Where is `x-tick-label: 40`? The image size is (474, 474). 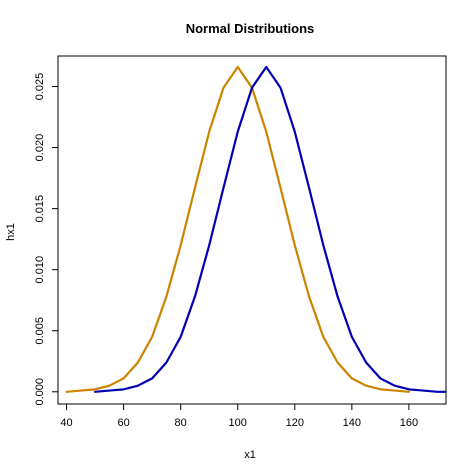 x-tick-label: 40 is located at coordinates (66, 423).